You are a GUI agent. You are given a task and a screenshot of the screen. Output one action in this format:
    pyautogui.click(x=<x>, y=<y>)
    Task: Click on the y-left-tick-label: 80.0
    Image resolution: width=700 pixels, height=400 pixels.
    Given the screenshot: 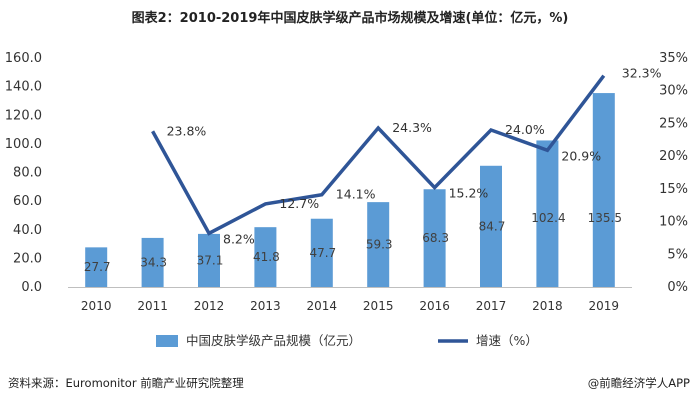 What is the action you would take?
    pyautogui.click(x=27, y=173)
    